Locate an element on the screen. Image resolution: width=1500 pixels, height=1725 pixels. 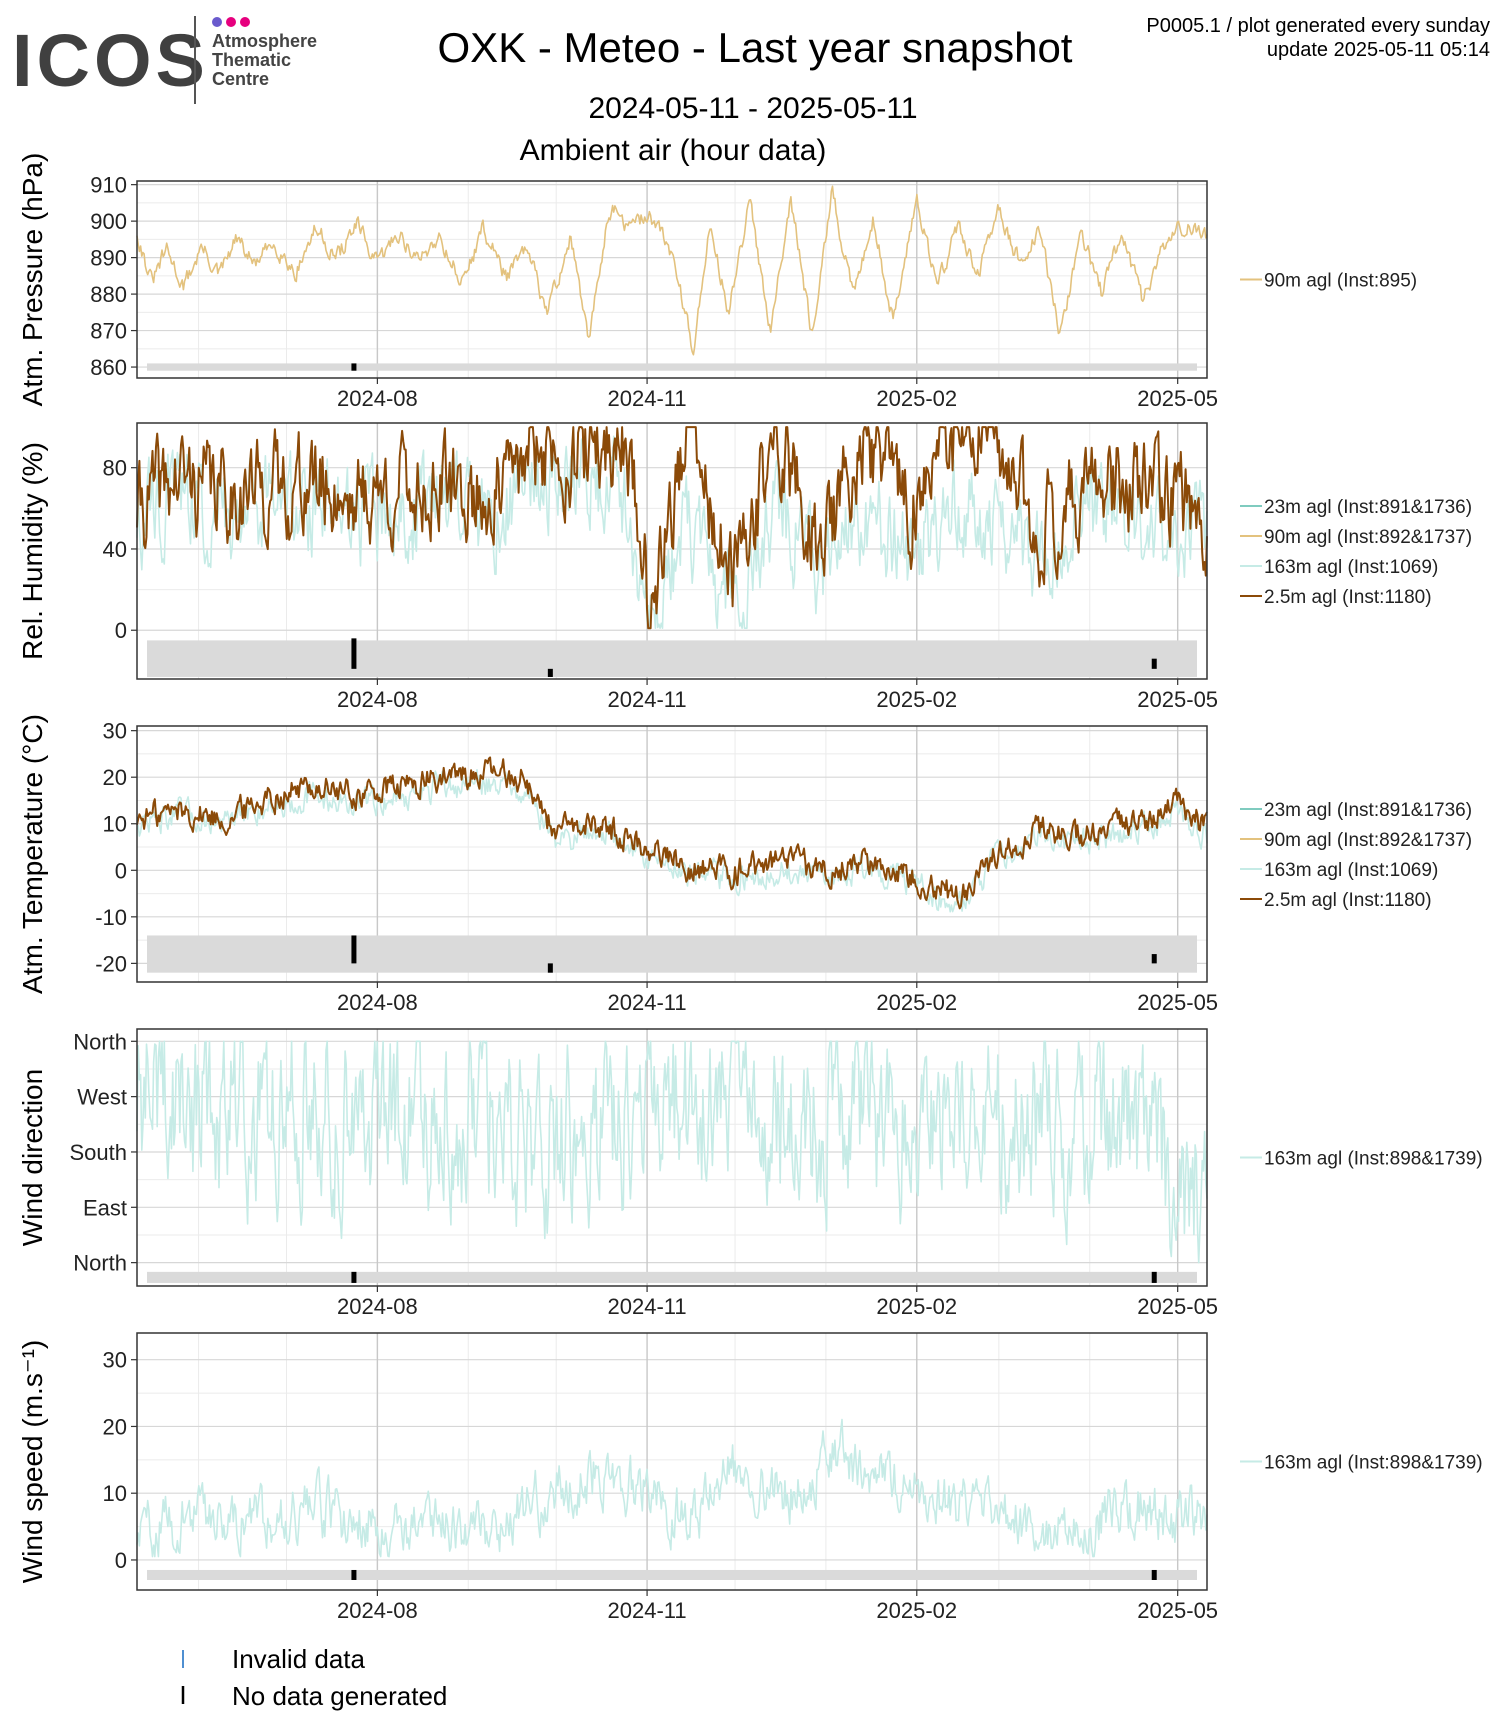
y-axis-label: Atm. Pressure (hPa) is located at coordinates (32, 280).